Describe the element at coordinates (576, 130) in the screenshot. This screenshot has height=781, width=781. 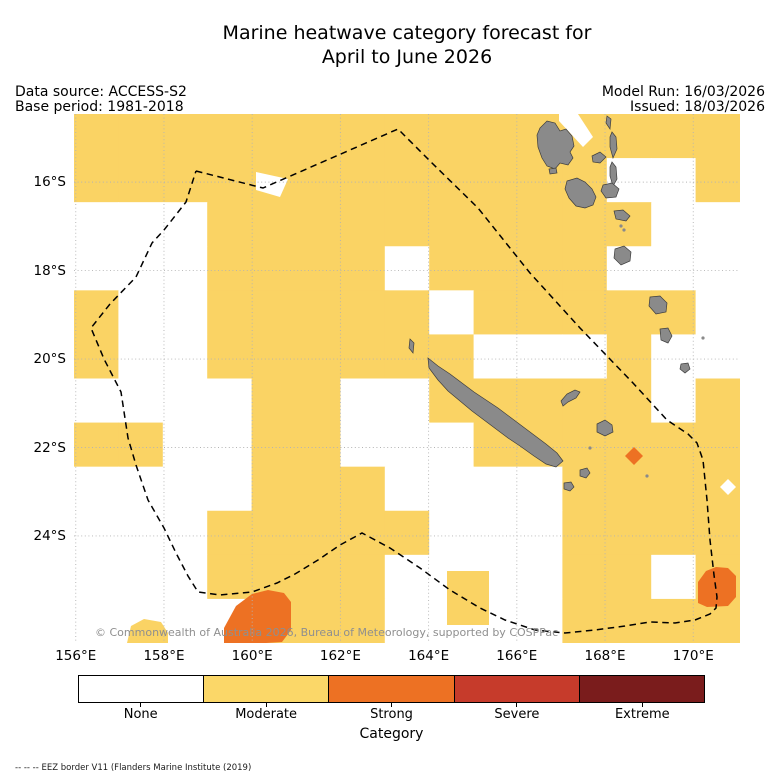
I see `patch-none-notch-santo` at that location.